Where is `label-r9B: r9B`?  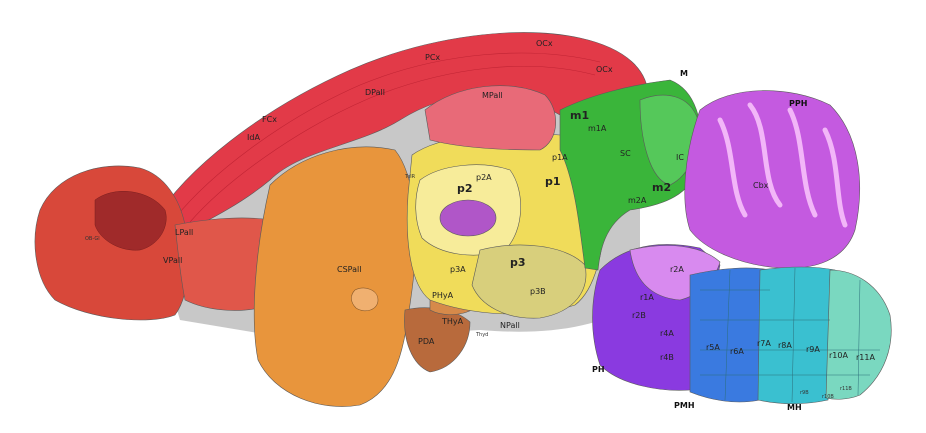 label-r9B: r9B is located at coordinates (804, 393).